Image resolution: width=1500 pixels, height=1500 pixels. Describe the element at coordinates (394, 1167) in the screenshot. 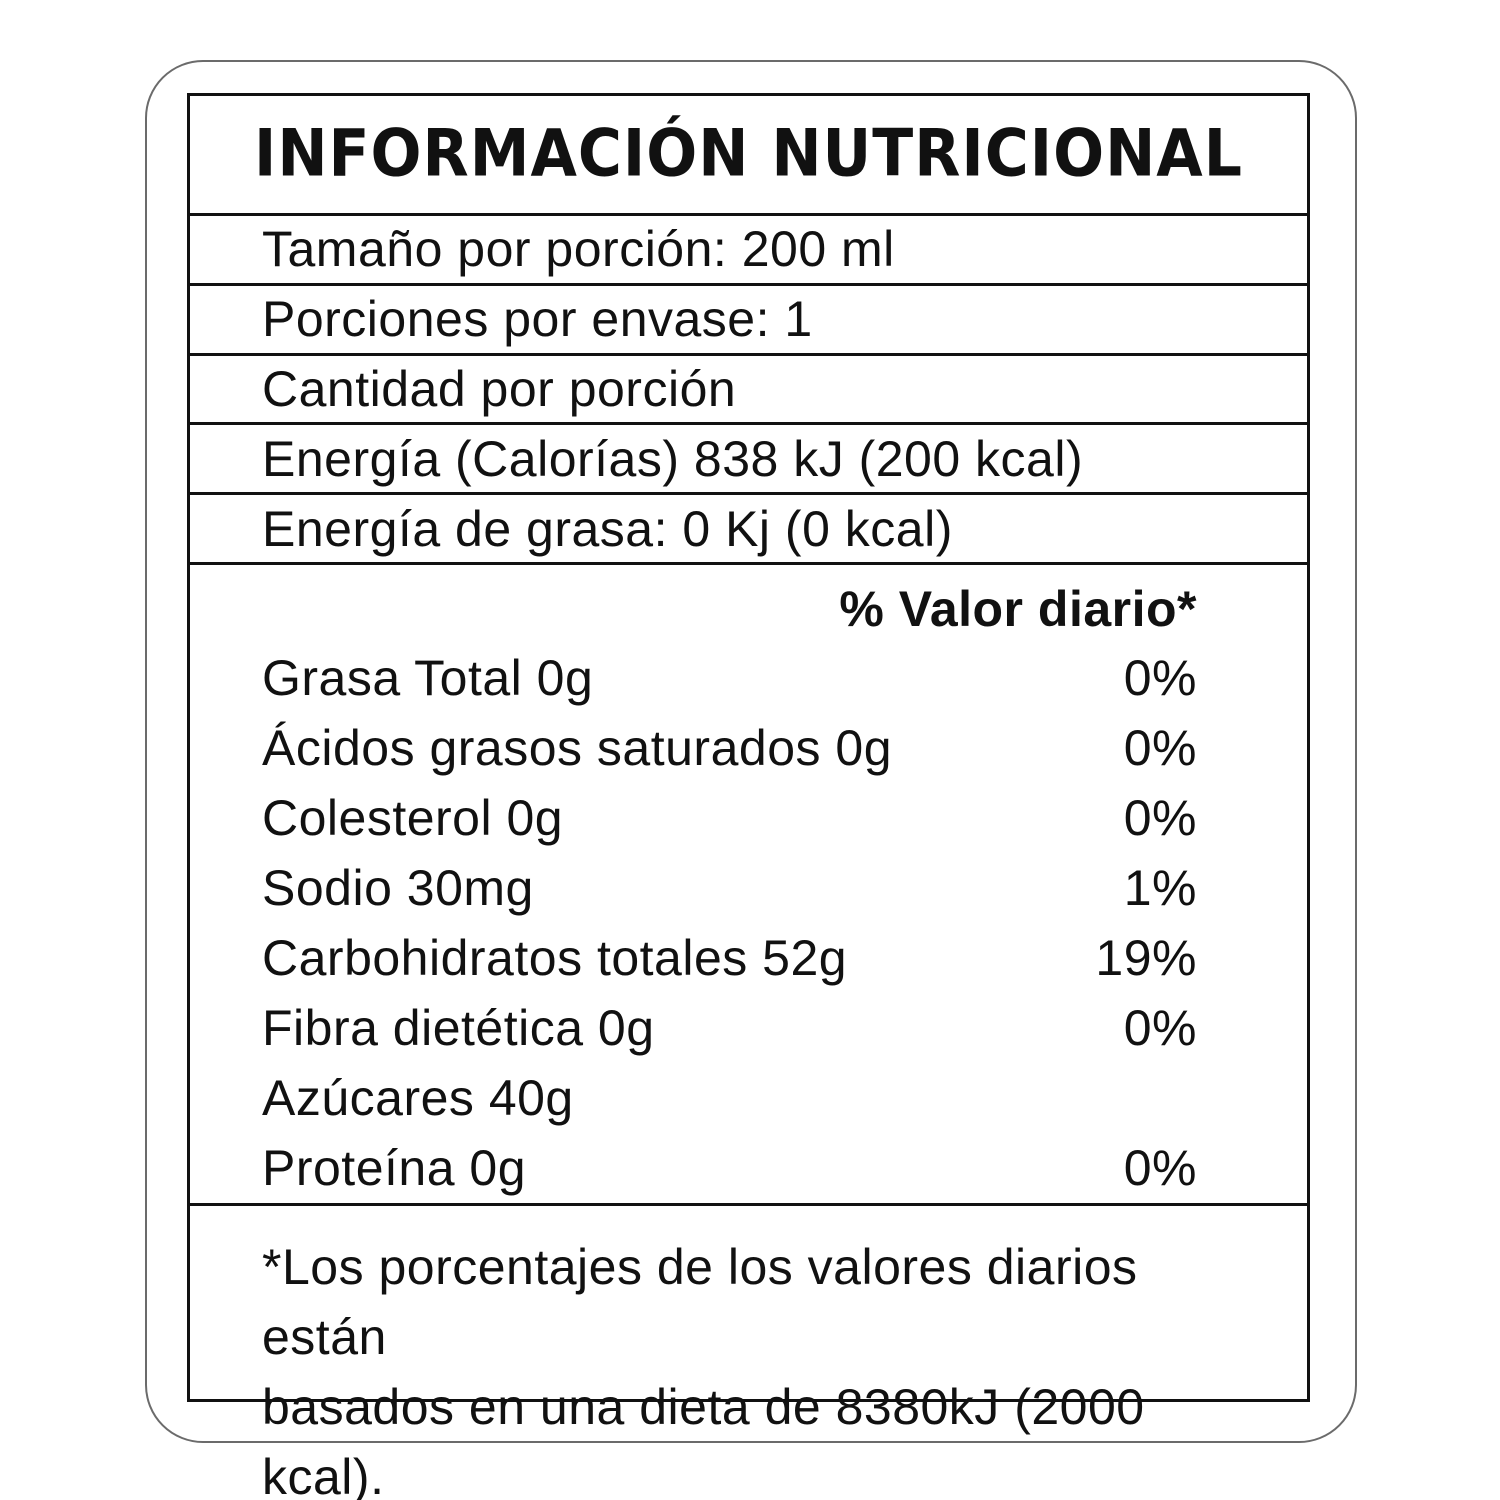

I see `nutrient-name: Proteína 0g` at that location.